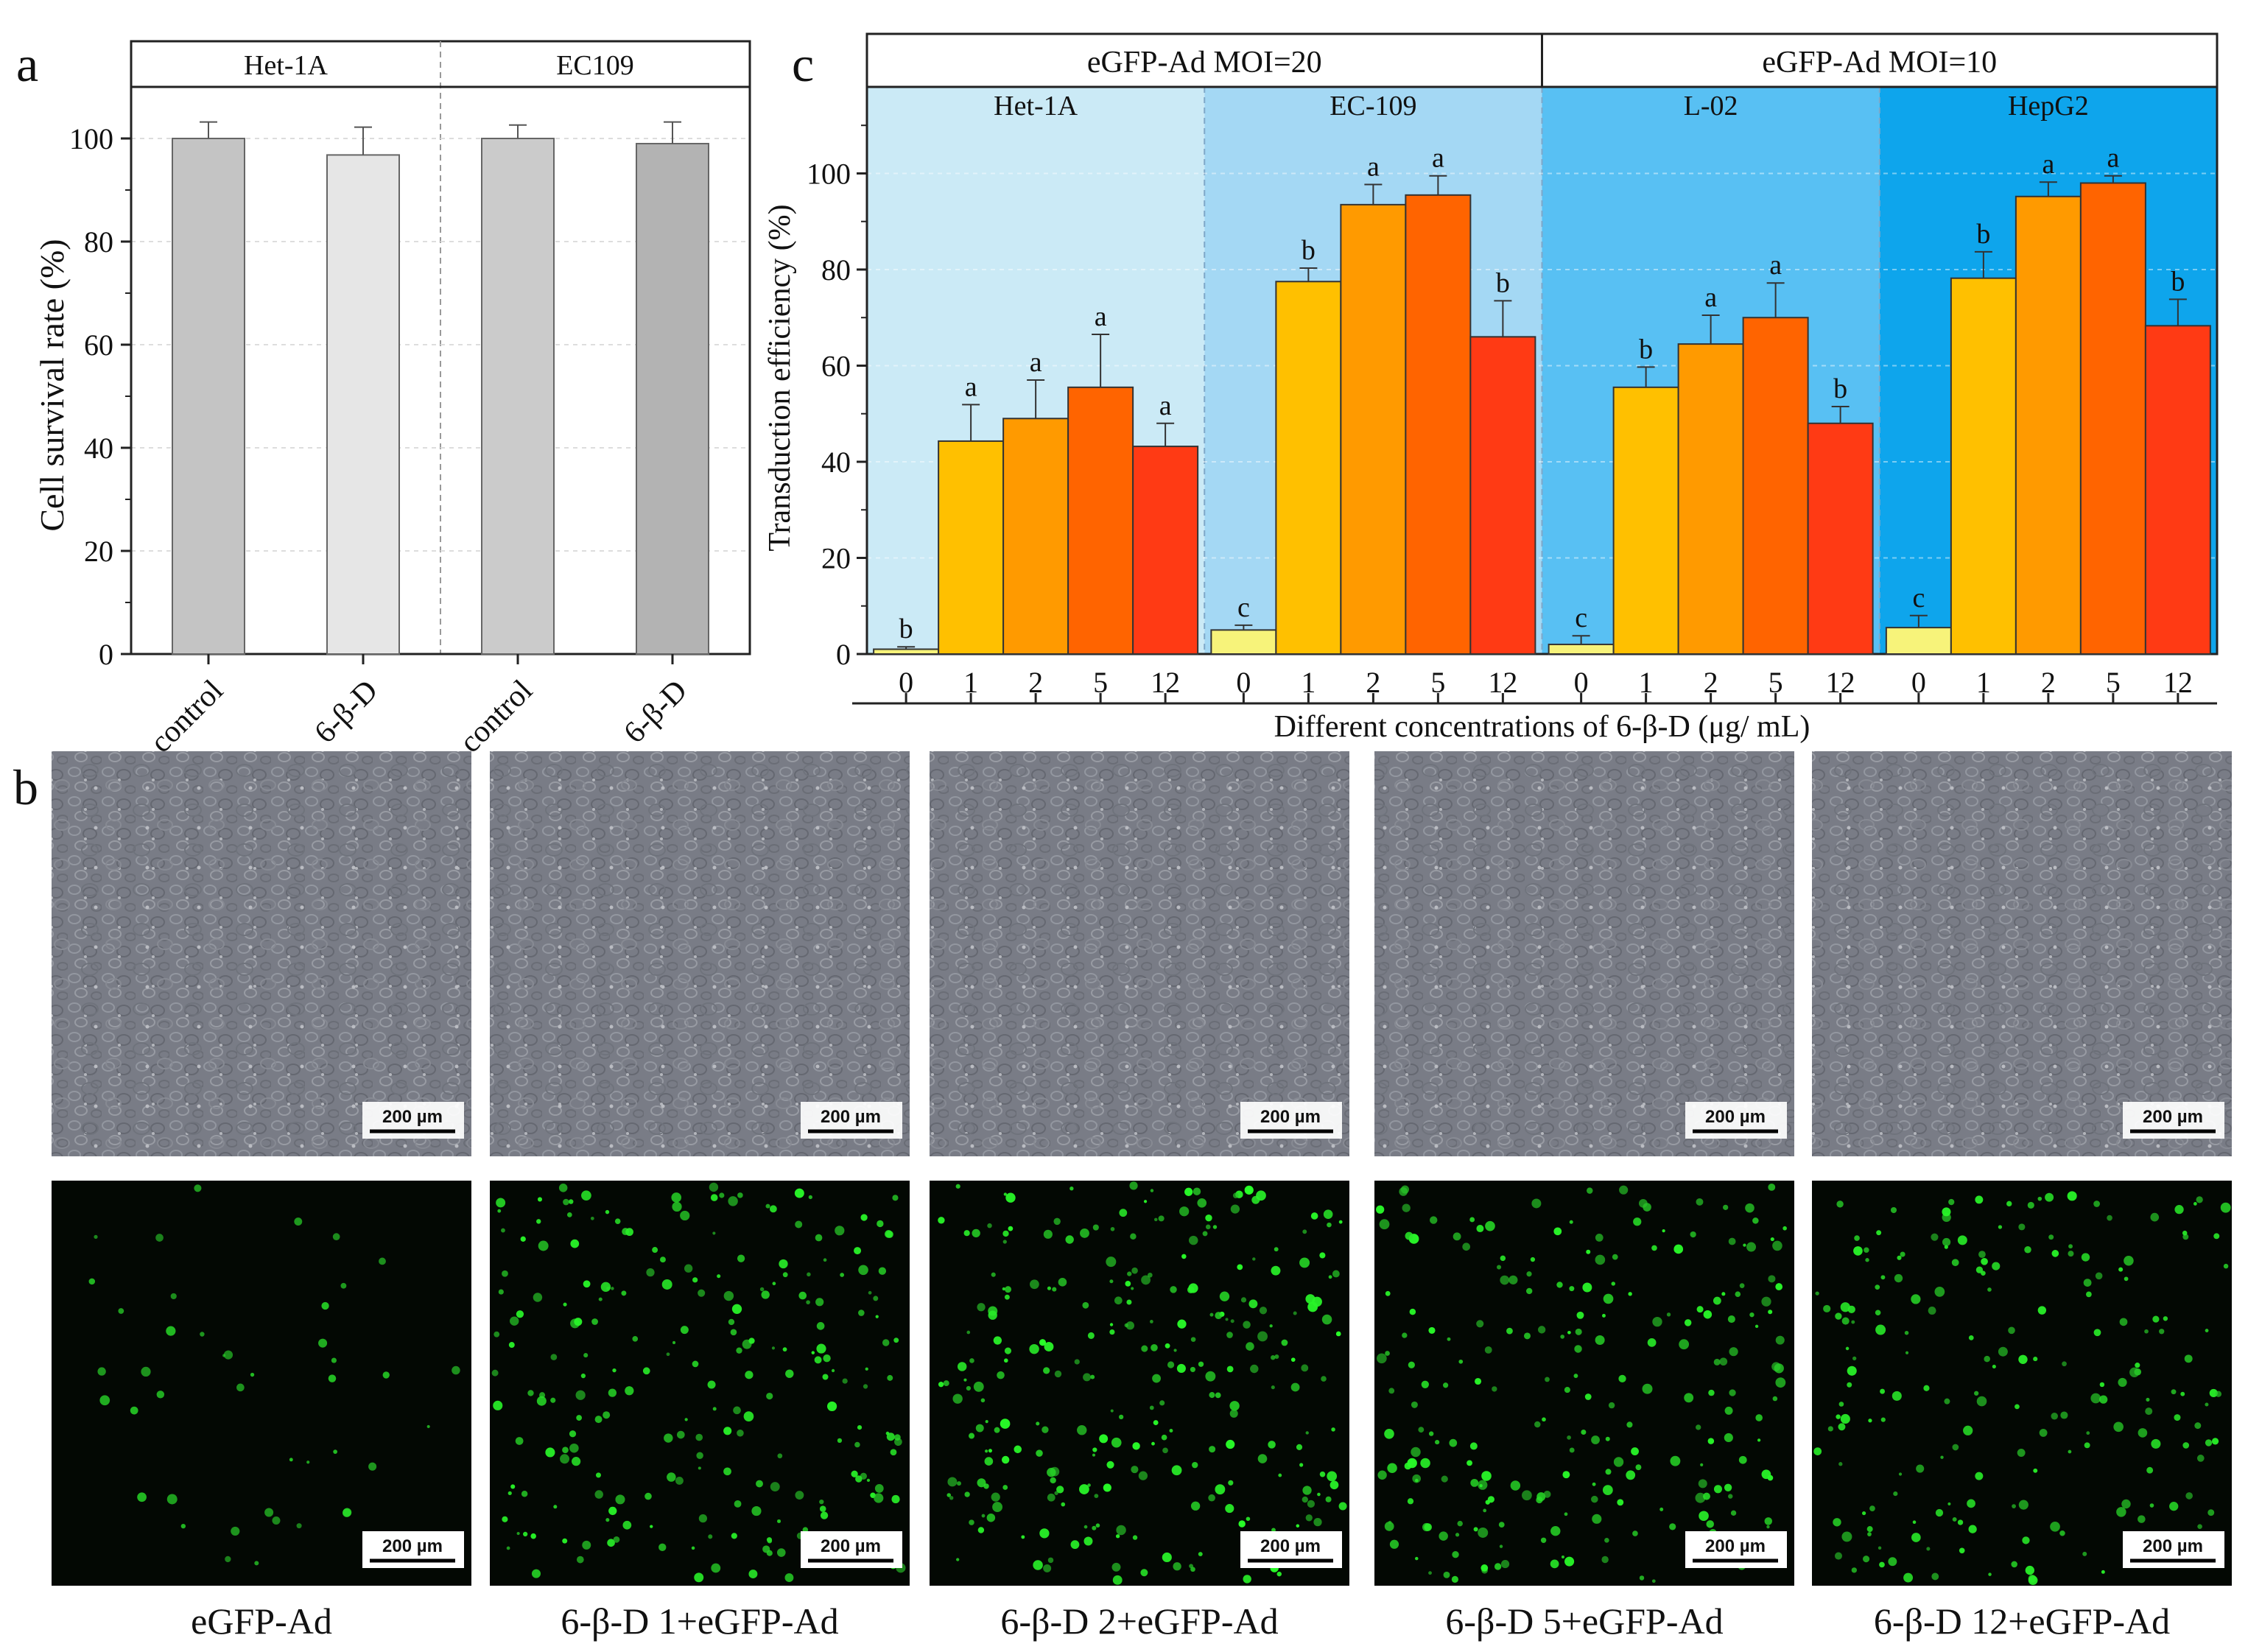 The width and height of the screenshot is (2248, 1652). I want to click on fluorescence-image, so click(1139, 1383).